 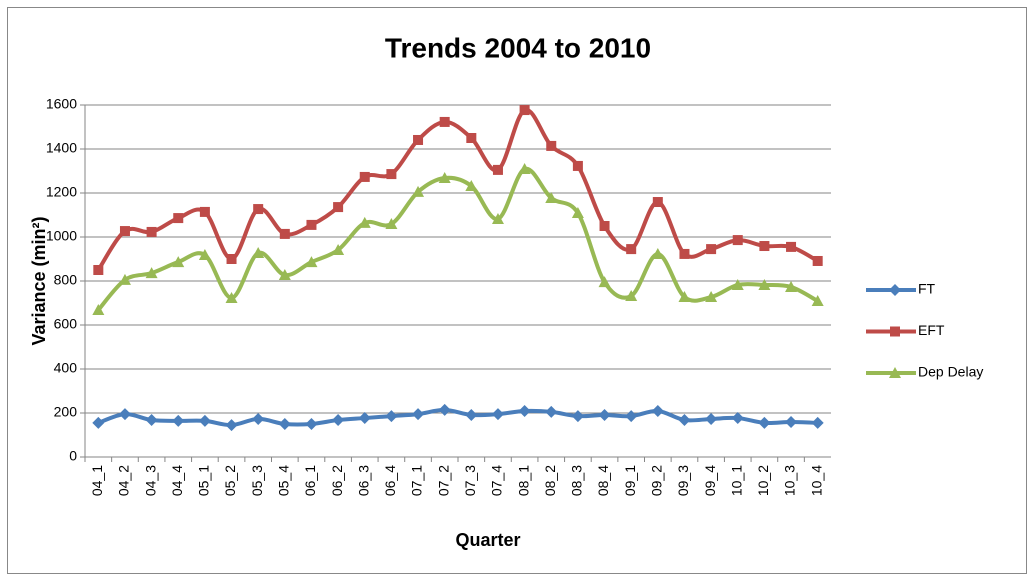 What do you see at coordinates (550, 480) in the screenshot?
I see `x-tick-label: 08_2` at bounding box center [550, 480].